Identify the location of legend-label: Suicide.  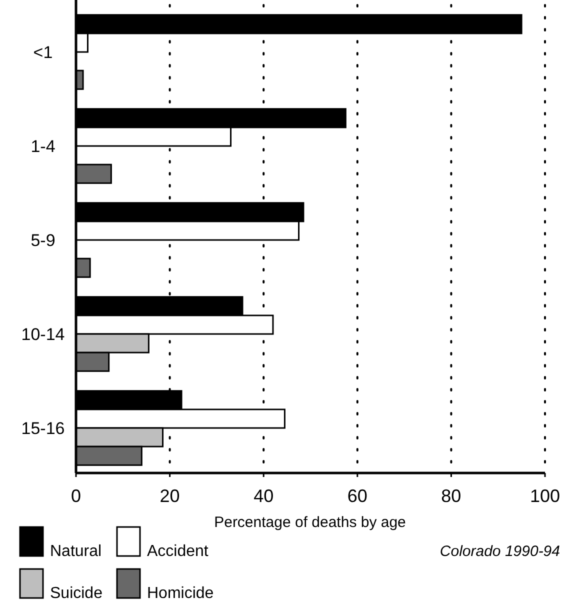
(76, 593).